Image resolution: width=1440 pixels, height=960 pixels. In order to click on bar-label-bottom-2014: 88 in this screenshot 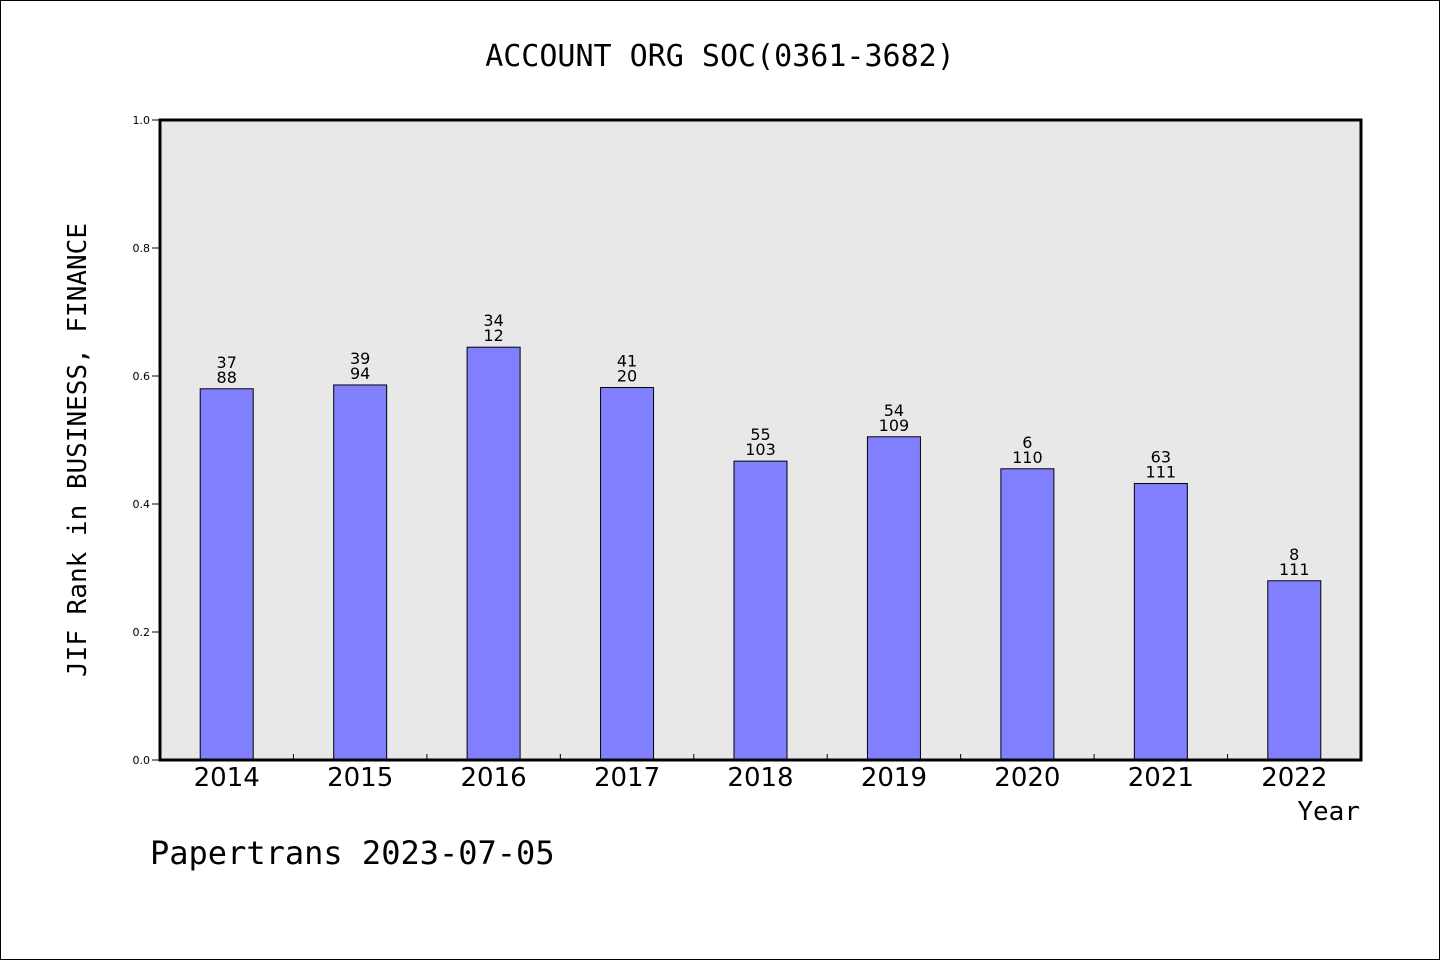, I will do `click(227, 377)`.